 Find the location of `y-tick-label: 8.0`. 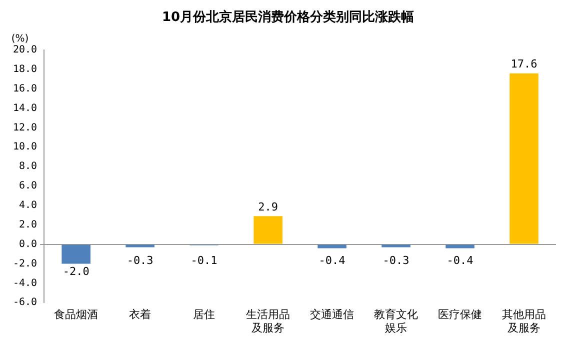

y-tick-label: 8.0 is located at coordinates (28, 166).